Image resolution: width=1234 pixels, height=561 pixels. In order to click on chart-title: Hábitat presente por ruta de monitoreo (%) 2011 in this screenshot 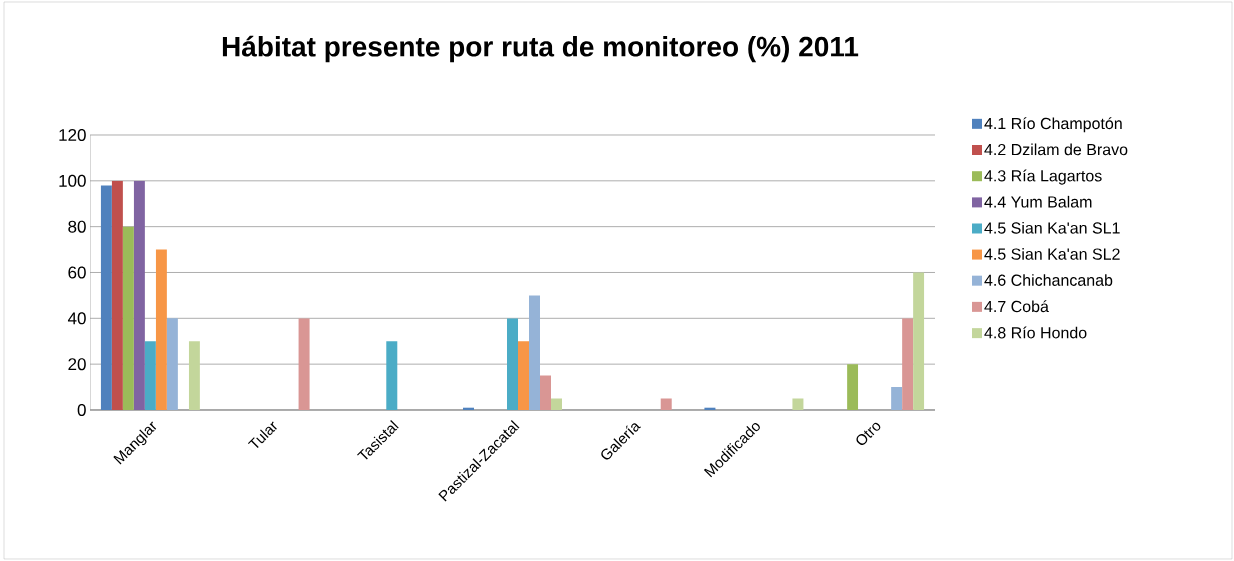, I will do `click(540, 49)`.